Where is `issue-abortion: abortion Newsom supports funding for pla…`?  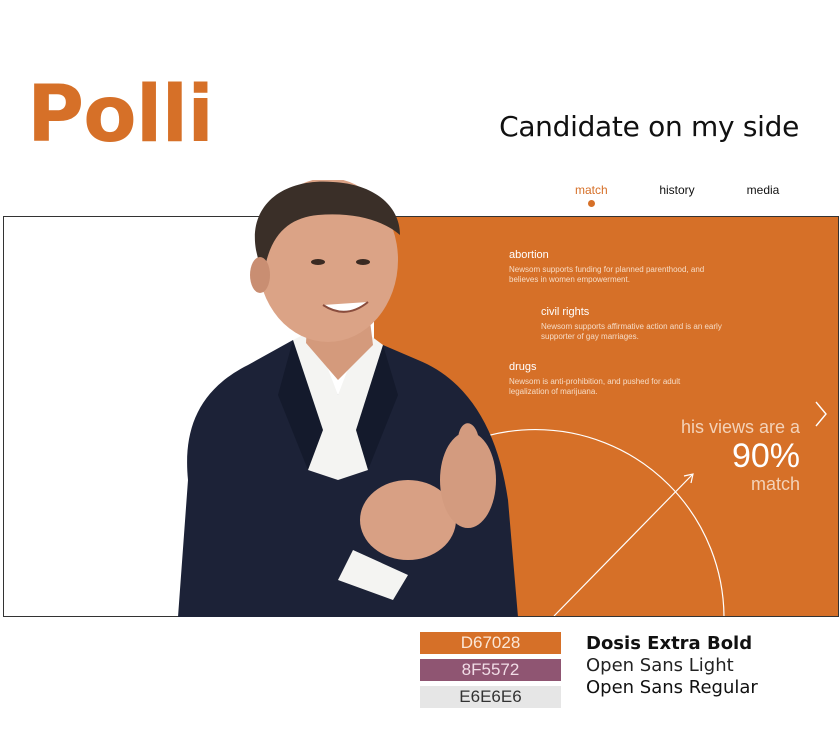 issue-abortion: abortion Newsom supports funding for pla… is located at coordinates (614, 267).